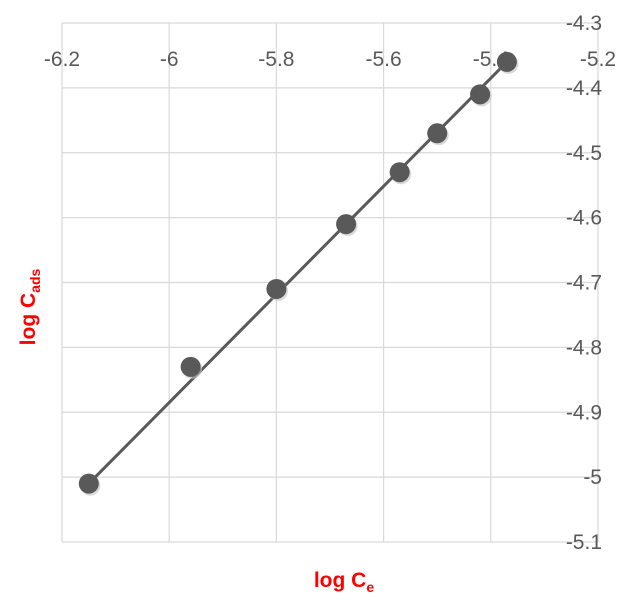  Describe the element at coordinates (584, 23) in the screenshot. I see `y-tick-label: -4.3` at that location.